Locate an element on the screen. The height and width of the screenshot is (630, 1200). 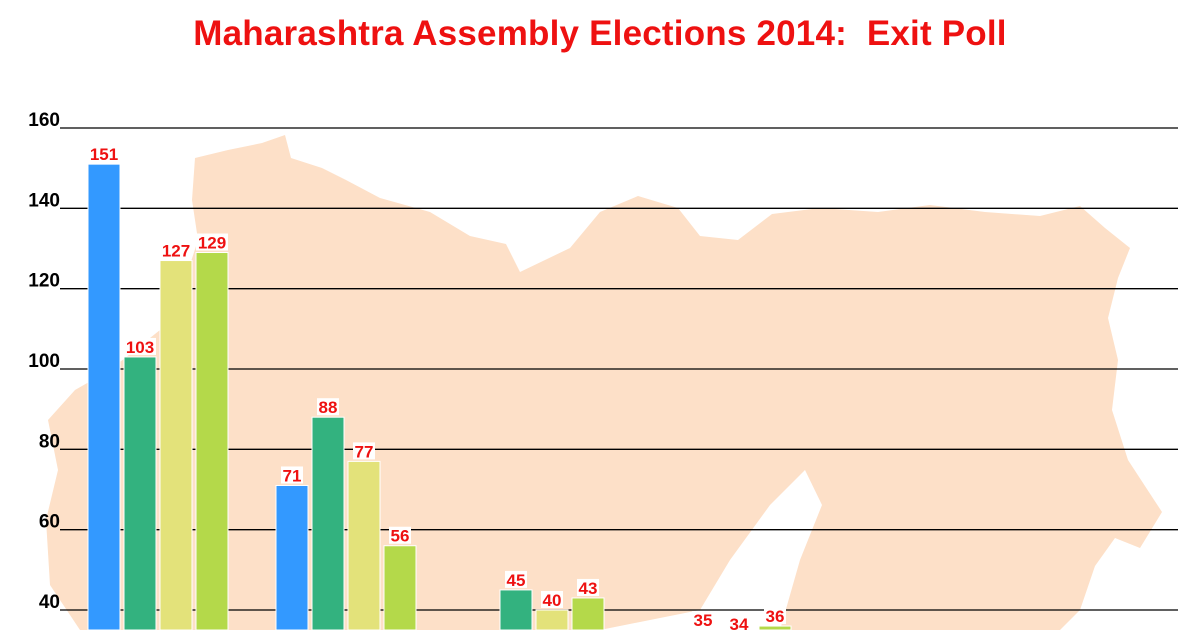
bar-value-label: 77 is located at coordinates (364, 451).